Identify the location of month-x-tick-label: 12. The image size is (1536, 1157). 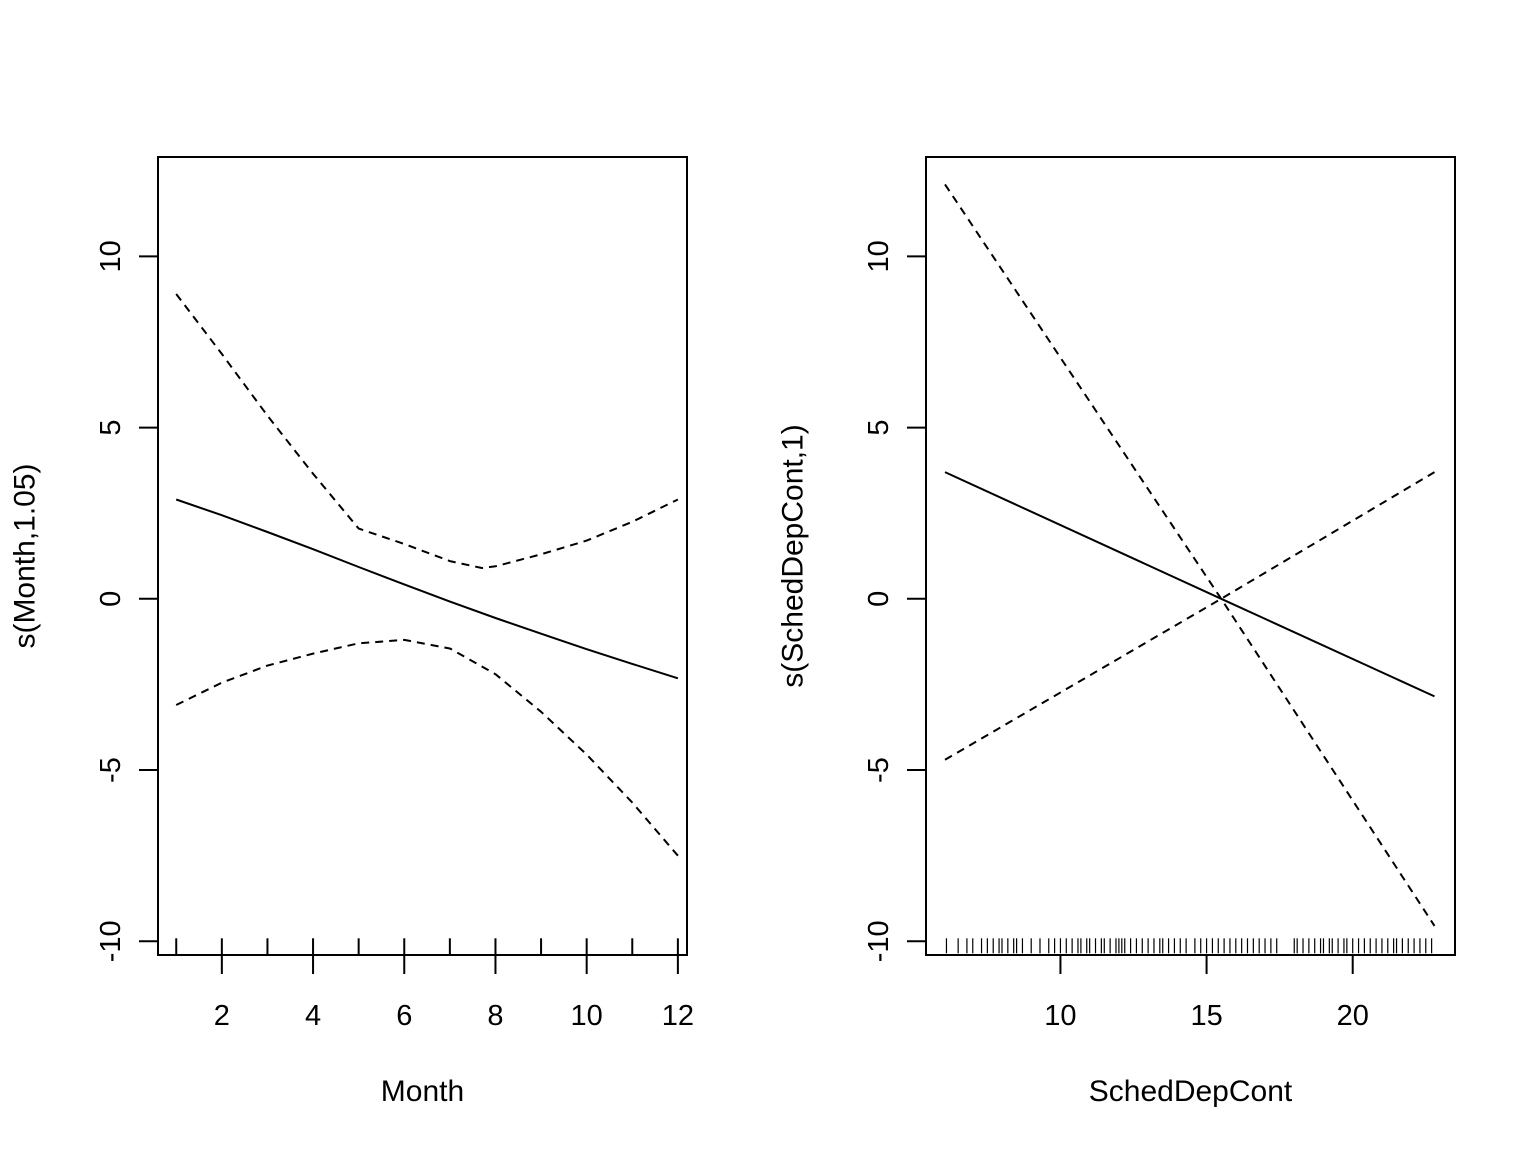
(678, 1016).